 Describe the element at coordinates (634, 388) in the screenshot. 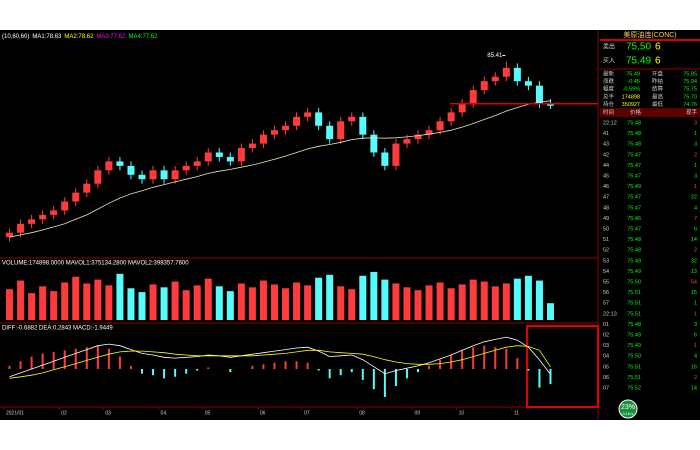

I see `tick-price: 75.52` at that location.